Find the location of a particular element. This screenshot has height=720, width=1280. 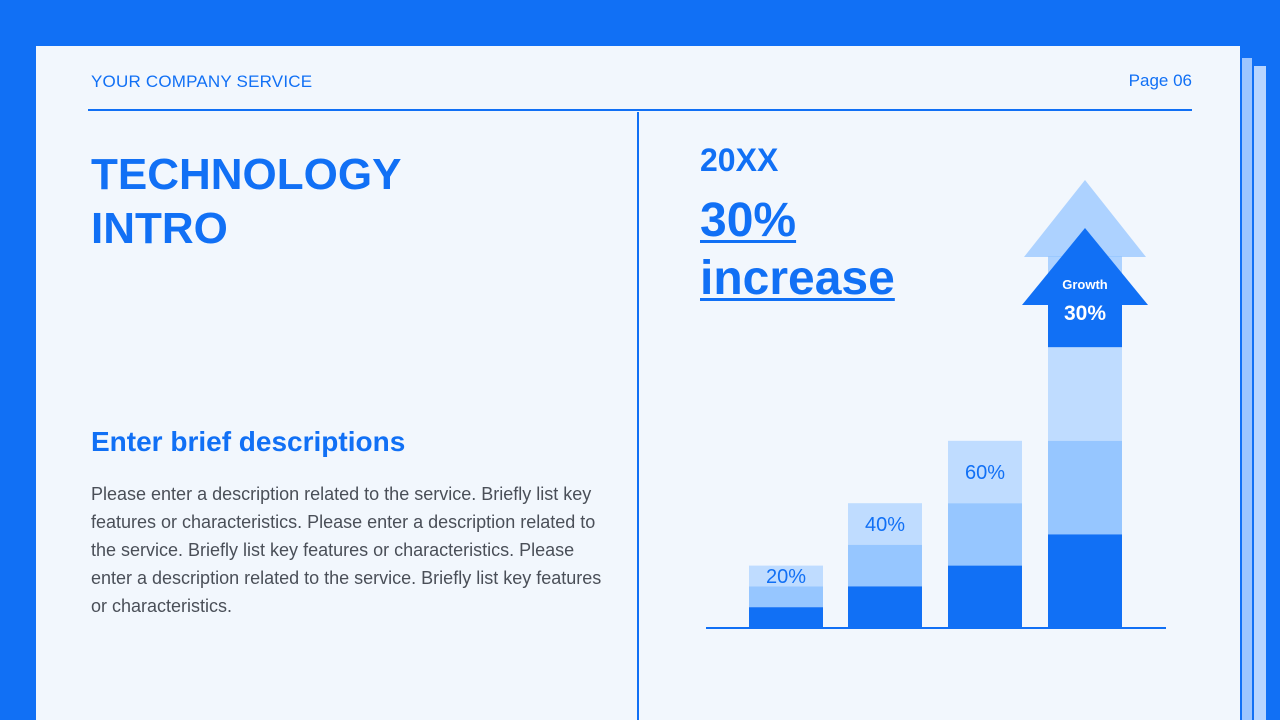

growth-arrow-value: 30% is located at coordinates (1085, 313).